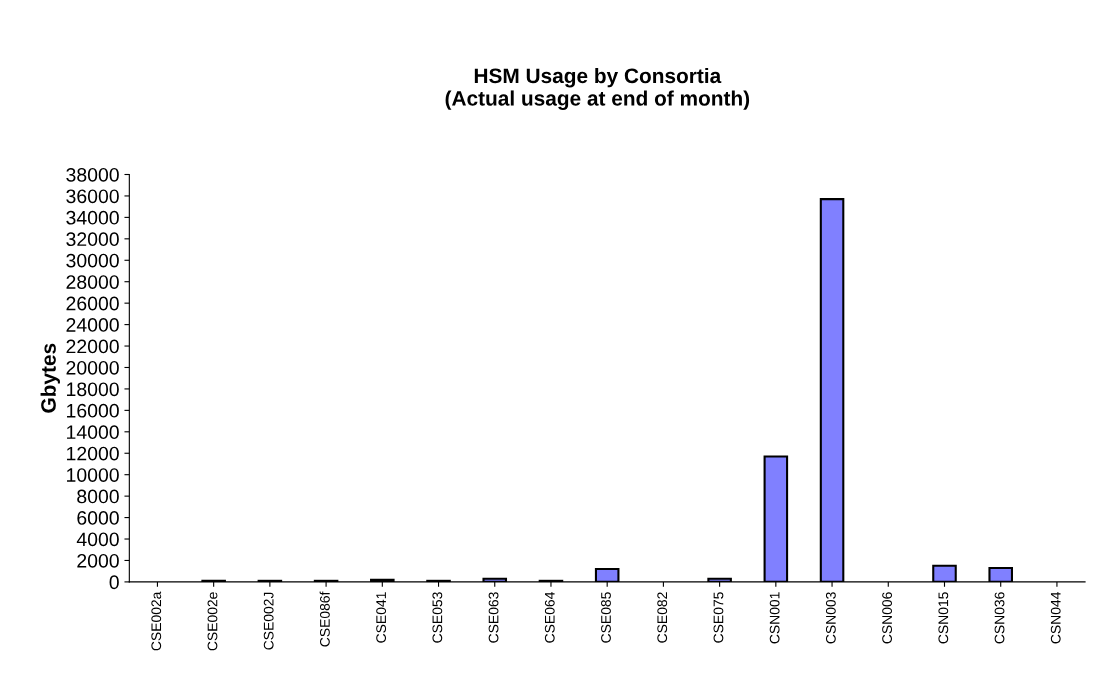 This screenshot has height=679, width=1096. Describe the element at coordinates (98, 496) in the screenshot. I see `y-tick-label: 8000` at that location.